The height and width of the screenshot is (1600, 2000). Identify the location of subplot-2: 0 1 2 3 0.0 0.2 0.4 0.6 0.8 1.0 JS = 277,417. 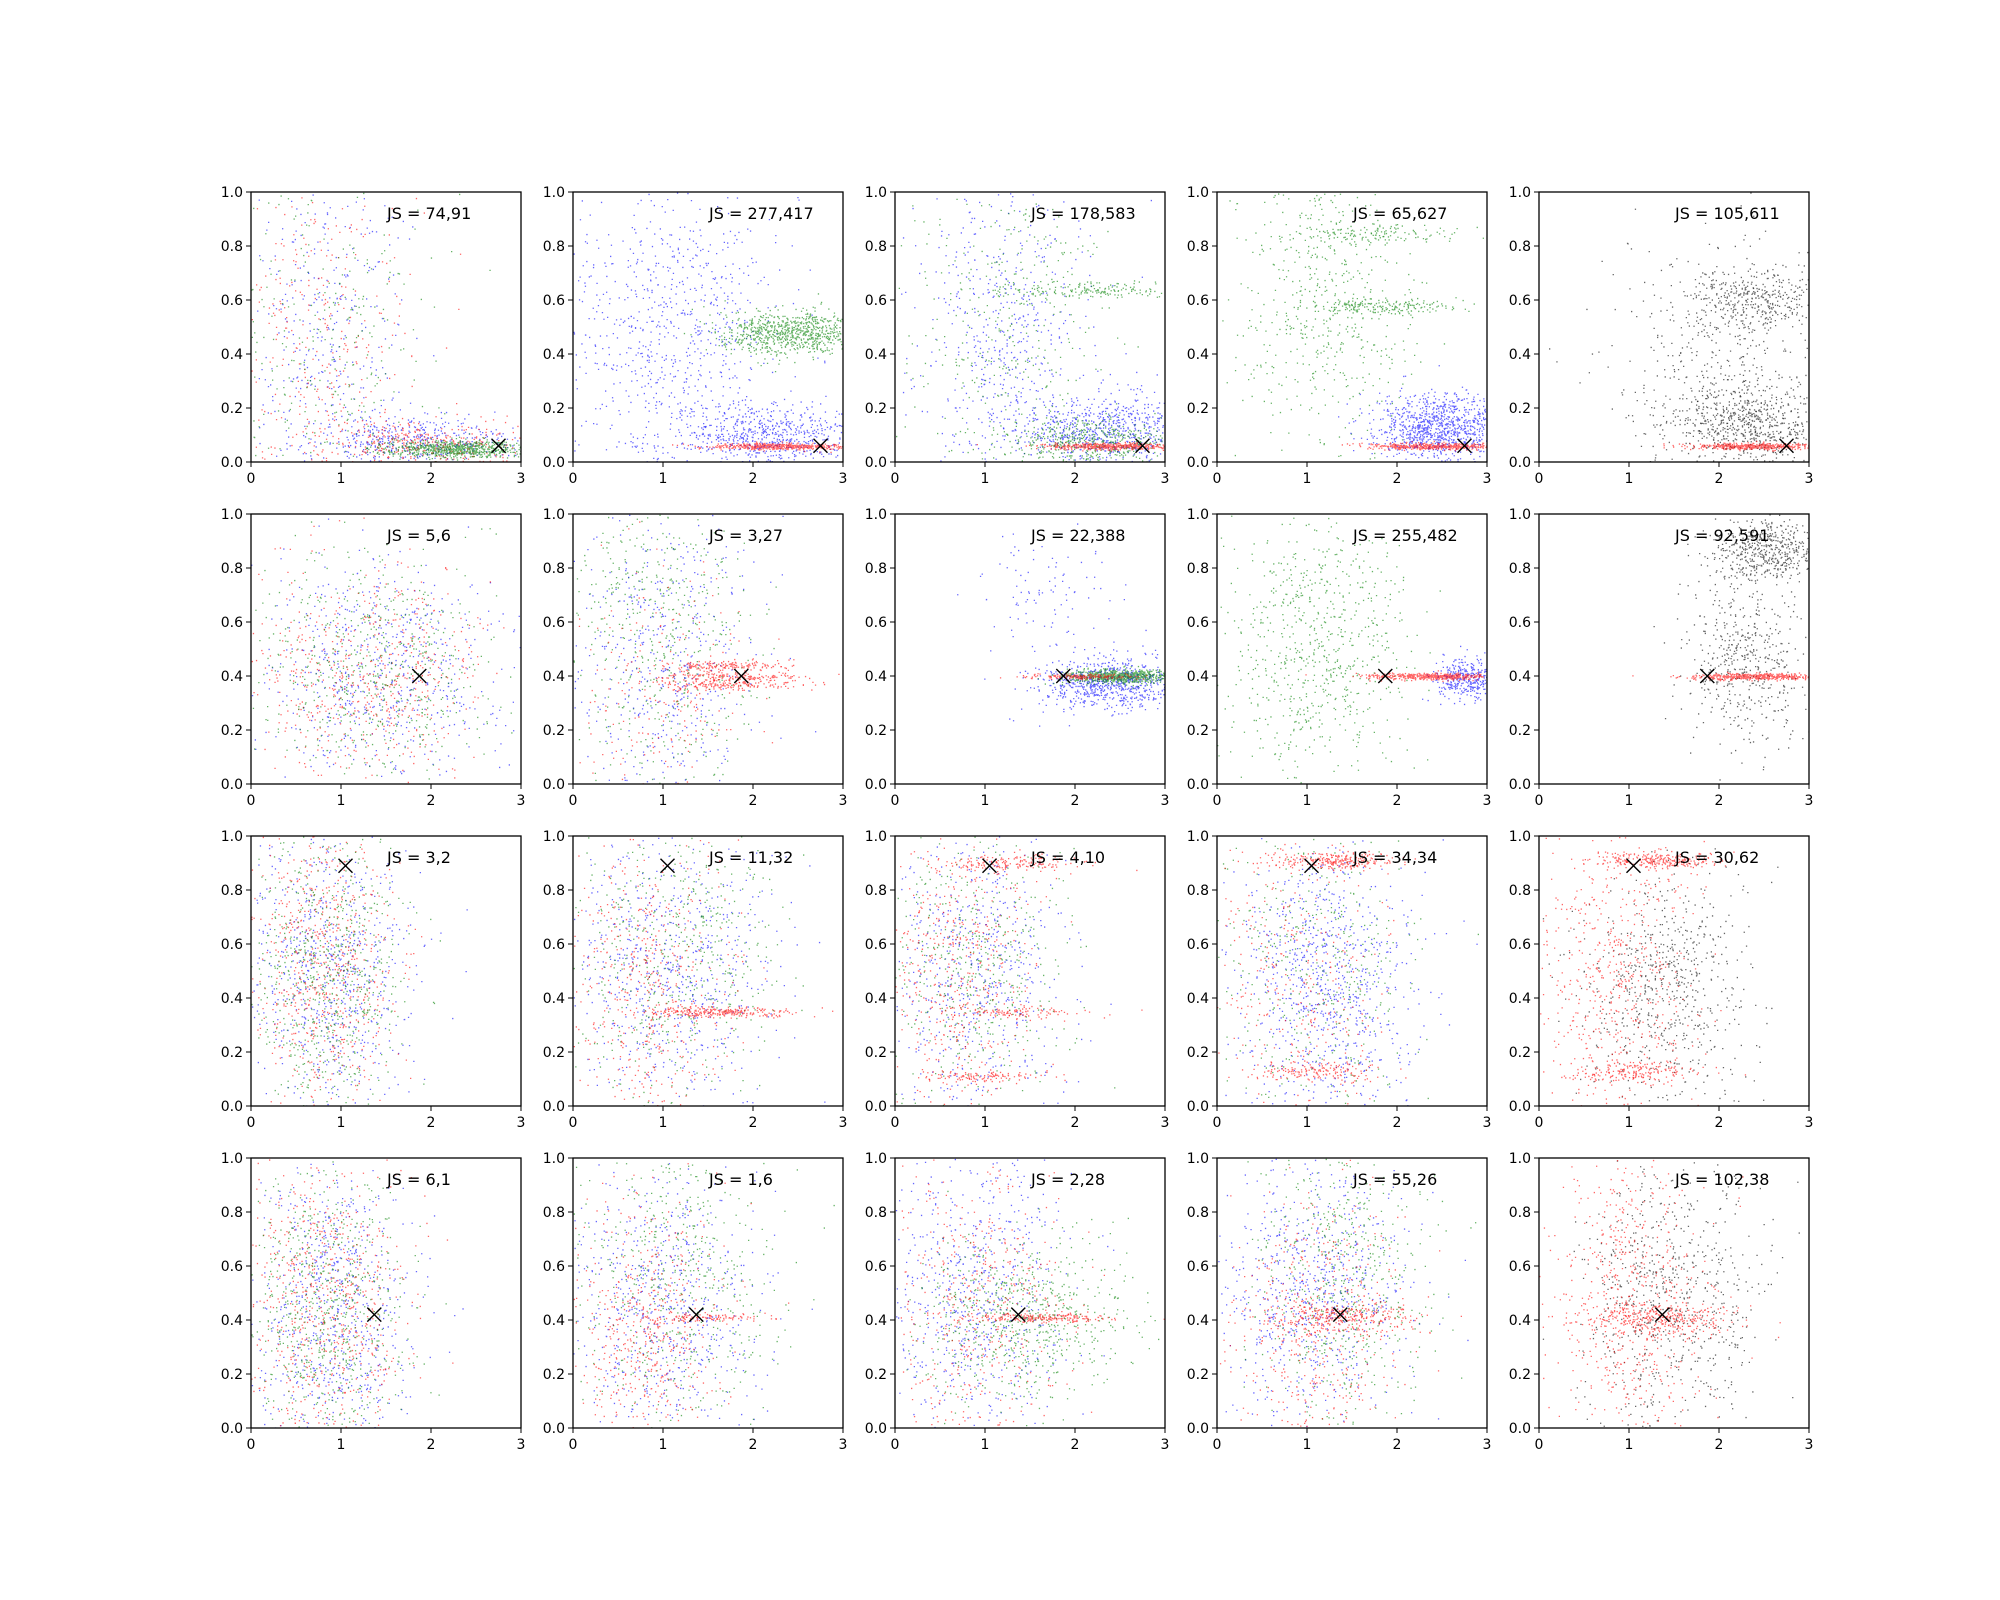
(695, 336).